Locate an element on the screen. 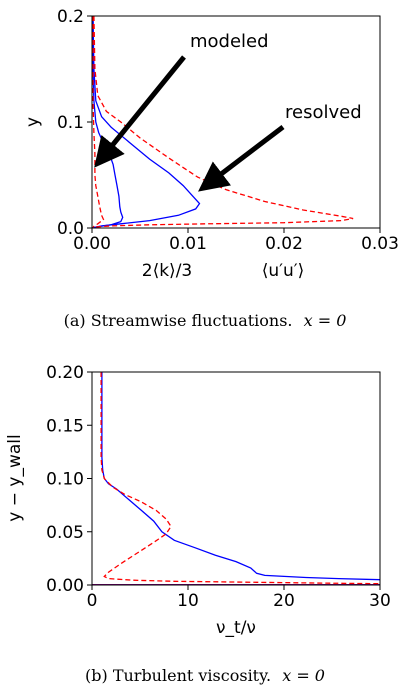  chart-b-caption: (b) Turbulent viscosity. x = 0 is located at coordinates (205, 675).